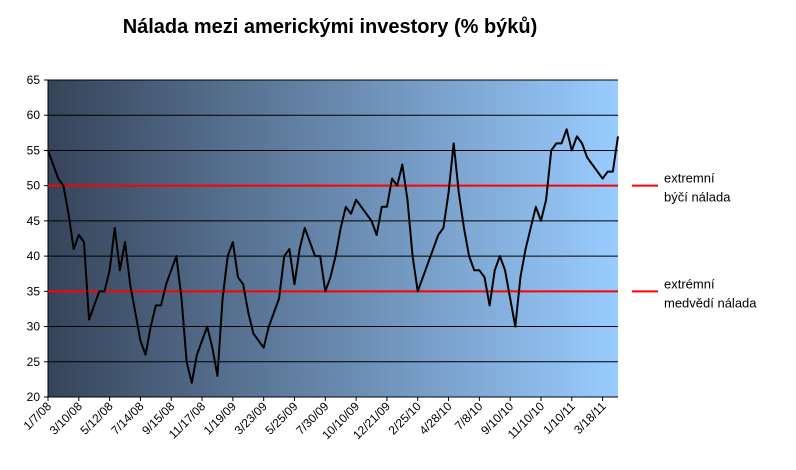 This screenshot has width=796, height=470. Describe the element at coordinates (559, 418) in the screenshot. I see `x-tick-label: 1/10/11` at that location.